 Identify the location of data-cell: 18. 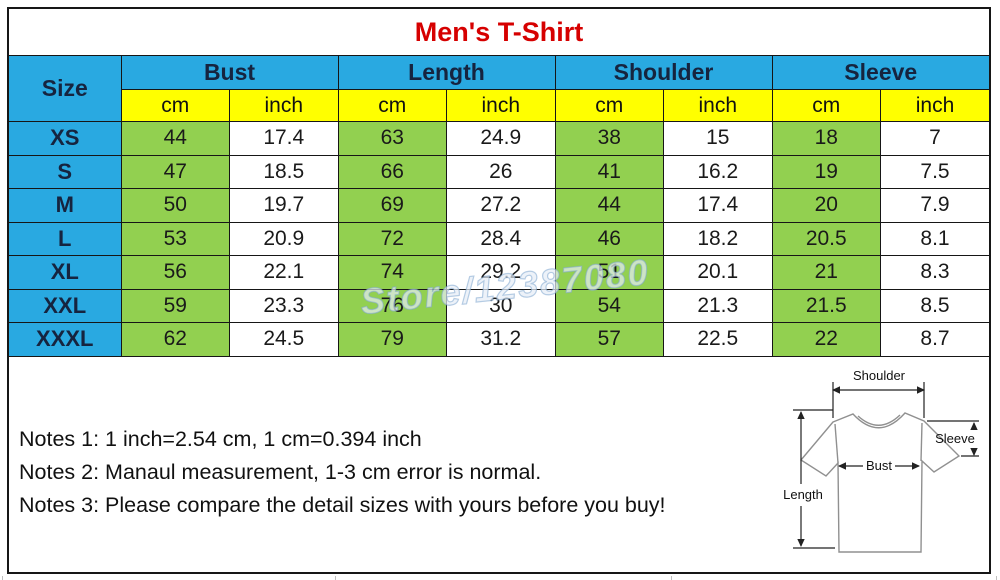
(826, 138).